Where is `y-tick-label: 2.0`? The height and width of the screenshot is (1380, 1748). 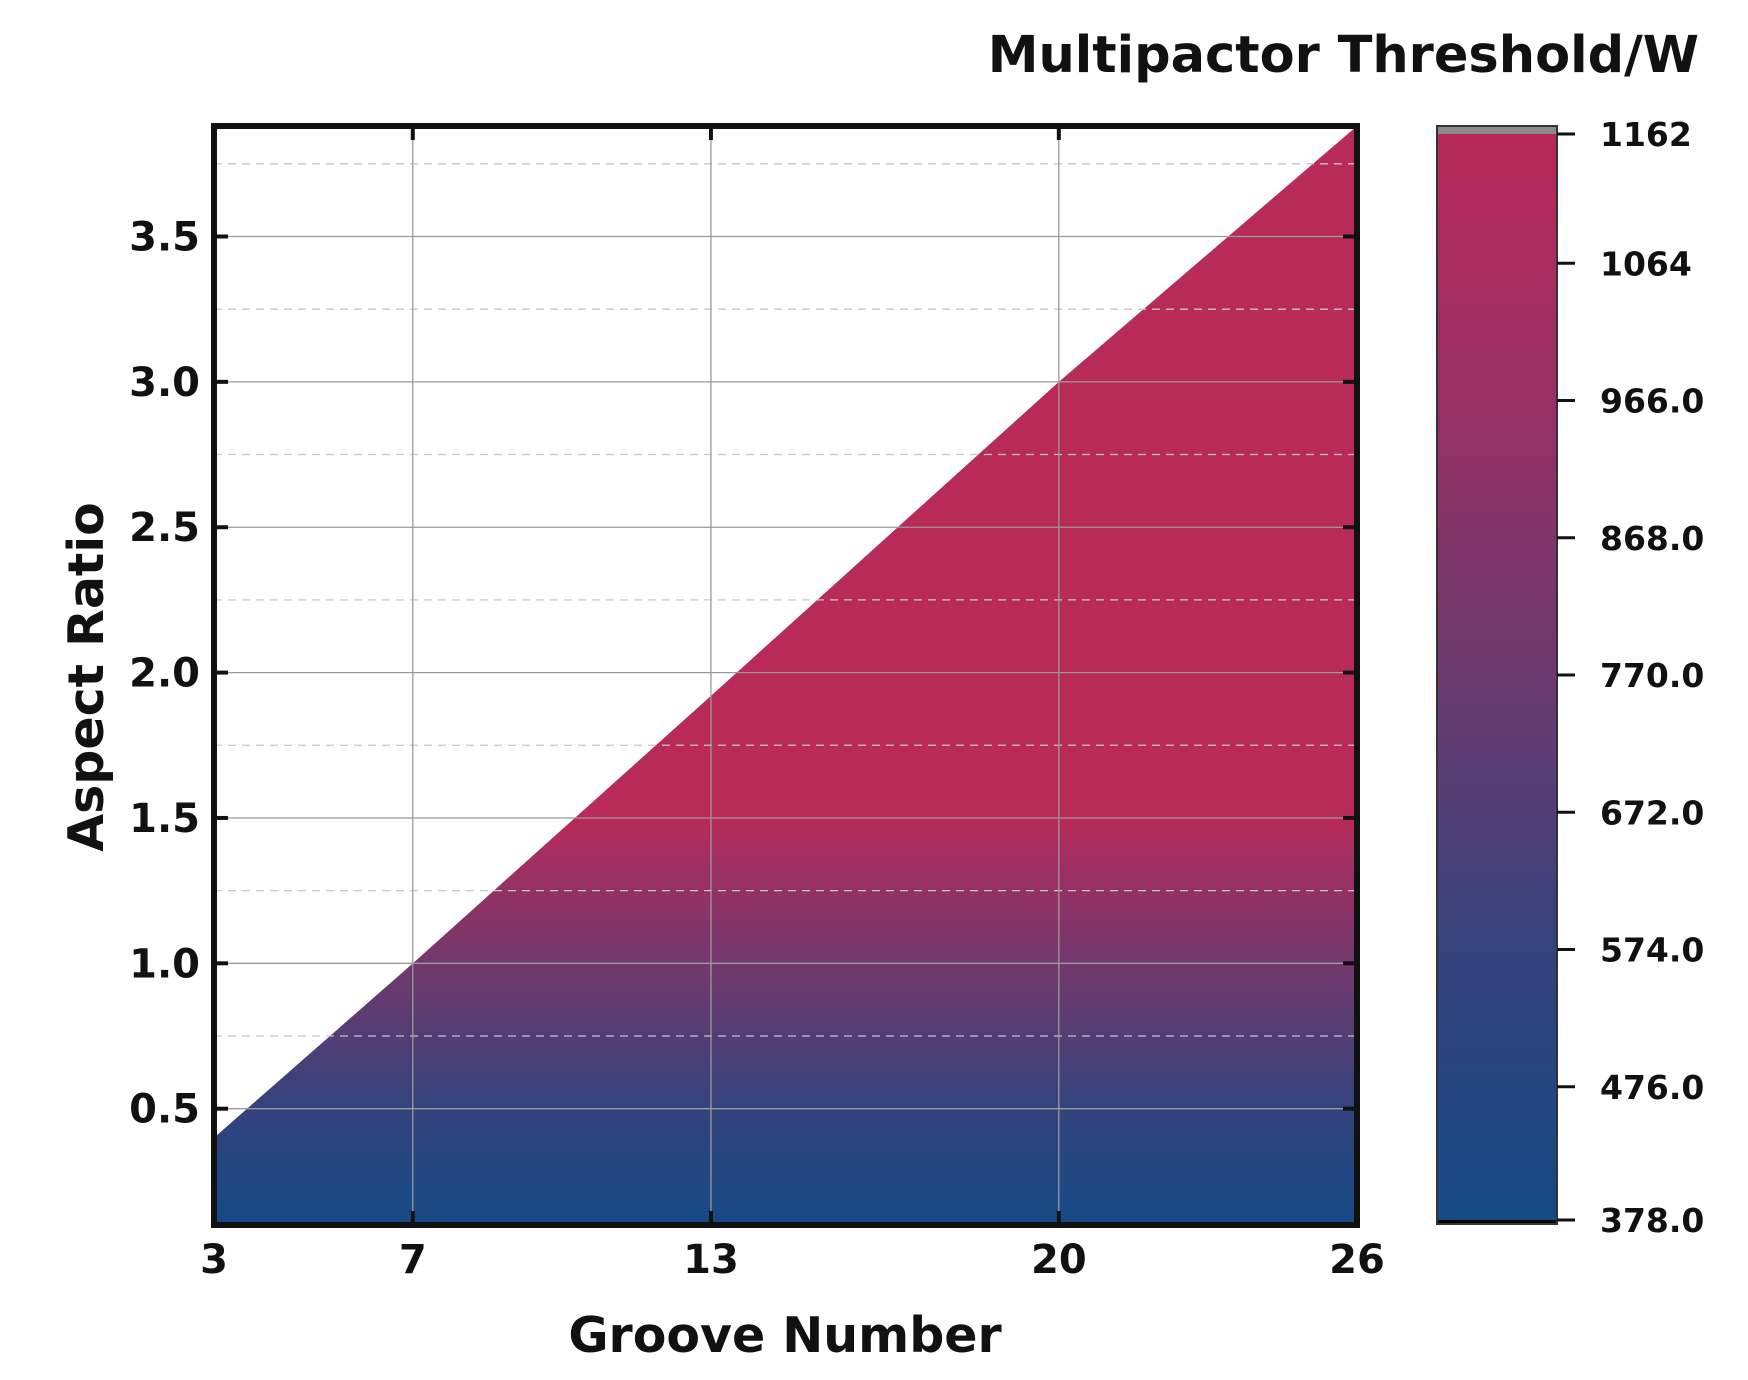
y-tick-label: 2.0 is located at coordinates (164, 674).